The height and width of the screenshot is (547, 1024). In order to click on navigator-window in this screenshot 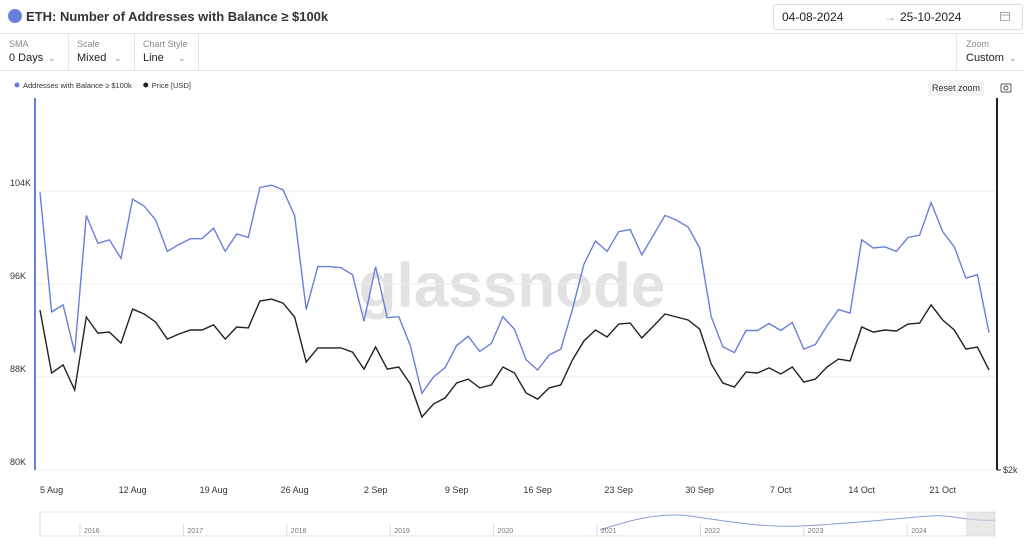, I will do `click(980, 524)`.